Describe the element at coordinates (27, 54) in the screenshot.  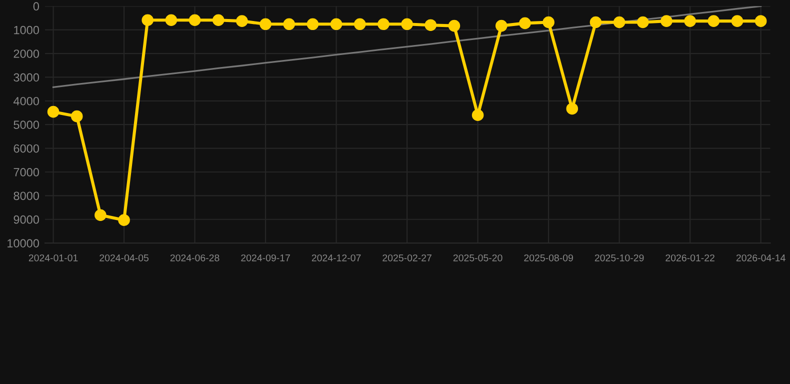
I see `y-tick-label: 2000` at that location.